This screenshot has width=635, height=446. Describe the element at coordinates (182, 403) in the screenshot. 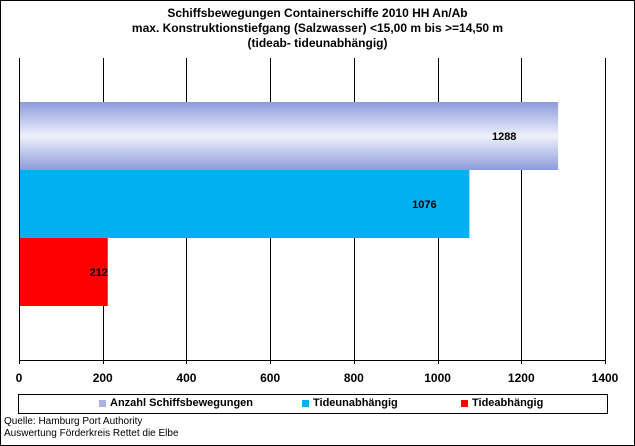

I see `legend-label-anzahl: Anzahl Schiffsbewegungen` at that location.